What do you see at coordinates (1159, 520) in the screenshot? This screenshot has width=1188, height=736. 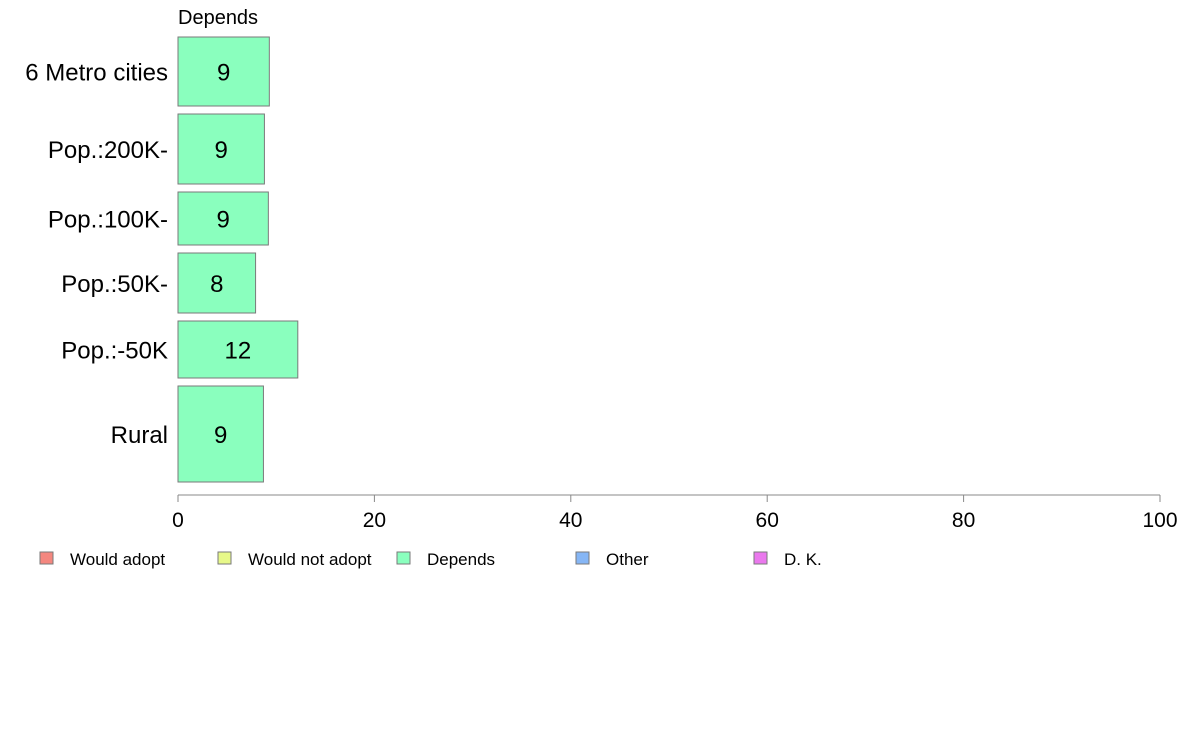 I see `x-tick-label: 100` at bounding box center [1159, 520].